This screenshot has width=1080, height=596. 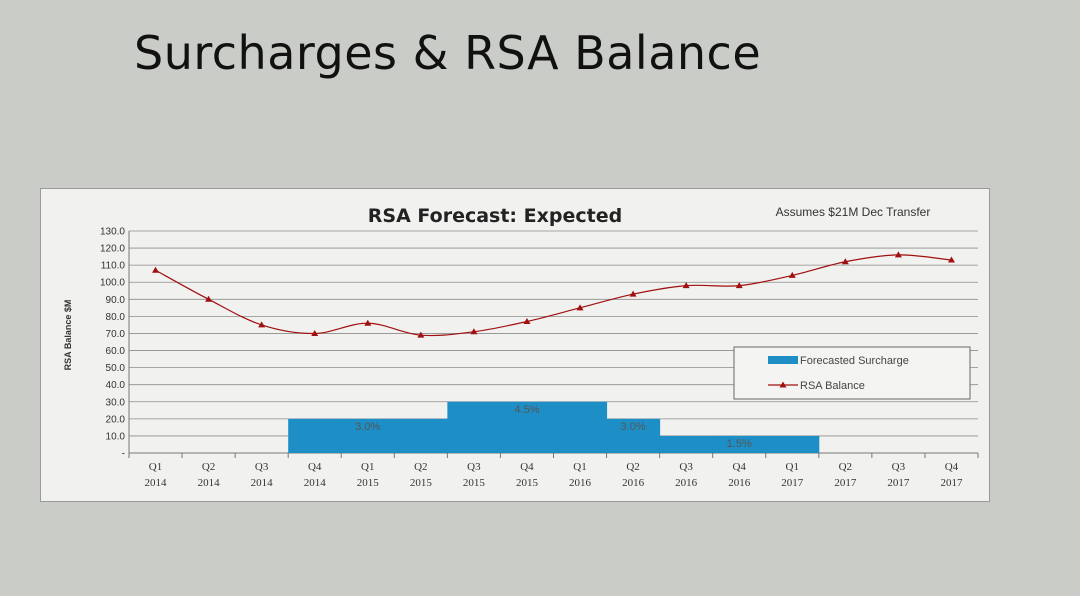 I want to click on y-tick-label: 90.0, so click(x=116, y=300).